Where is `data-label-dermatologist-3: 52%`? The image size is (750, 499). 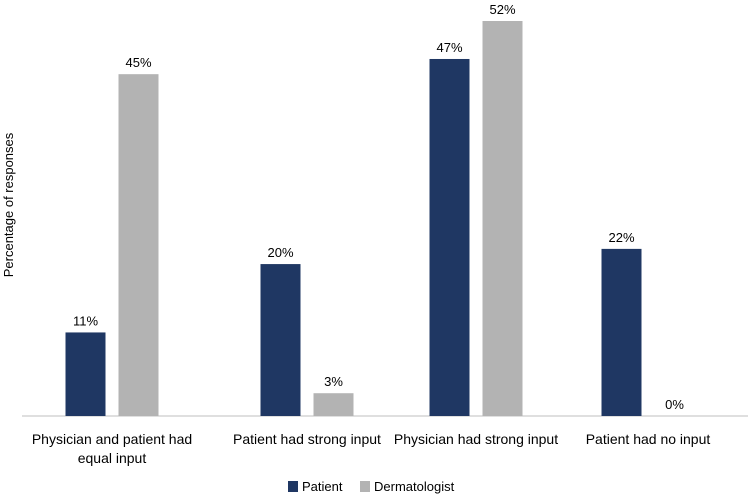 data-label-dermatologist-3: 52% is located at coordinates (502, 9).